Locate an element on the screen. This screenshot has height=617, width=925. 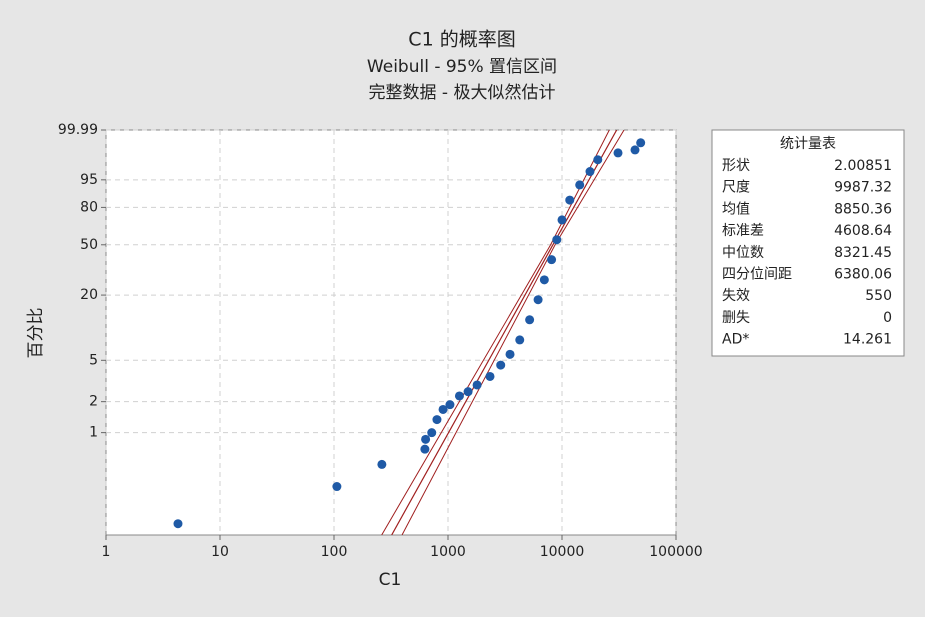
stats-label: 中位数 is located at coordinates (743, 253).